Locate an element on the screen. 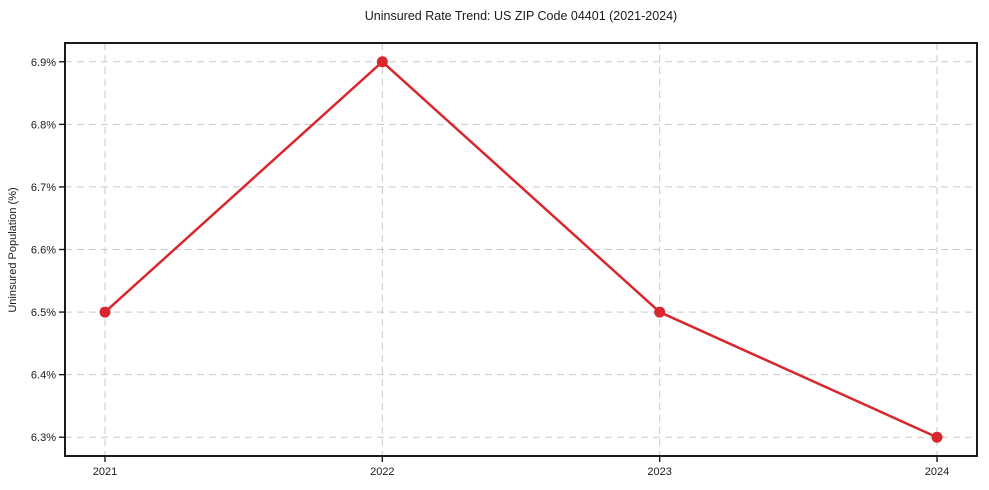  y-tick-label: 6.7% is located at coordinates (43, 188).